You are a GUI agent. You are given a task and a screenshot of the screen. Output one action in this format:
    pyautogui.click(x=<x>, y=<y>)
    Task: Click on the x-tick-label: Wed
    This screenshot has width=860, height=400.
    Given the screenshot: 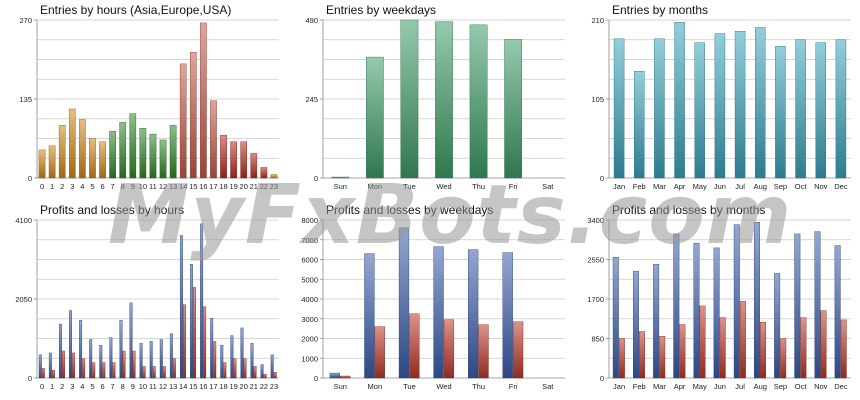 What is the action you would take?
    pyautogui.click(x=443, y=186)
    